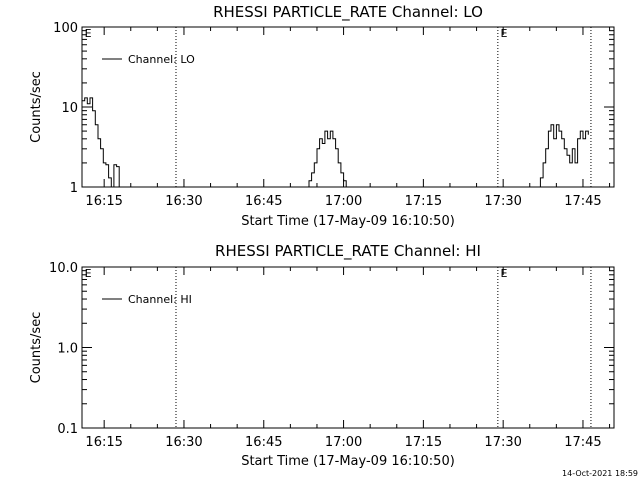 Image resolution: width=640 pixels, height=480 pixels. I want to click on y-tick-label: 10.0, so click(63, 268).